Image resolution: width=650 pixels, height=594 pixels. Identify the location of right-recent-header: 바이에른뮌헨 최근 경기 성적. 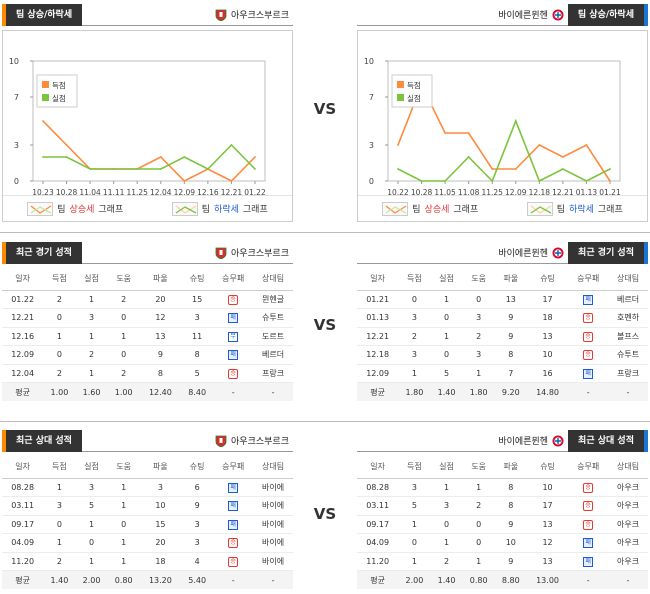
(502, 252).